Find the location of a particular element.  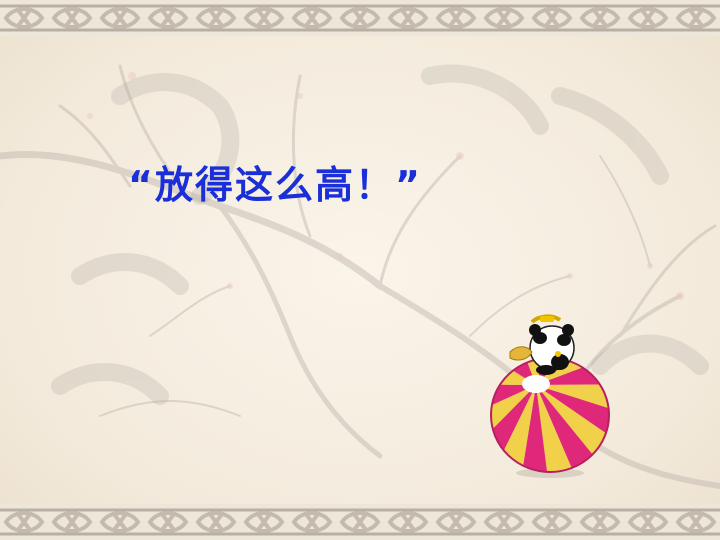

top-border-pattern is located at coordinates (360, 18).